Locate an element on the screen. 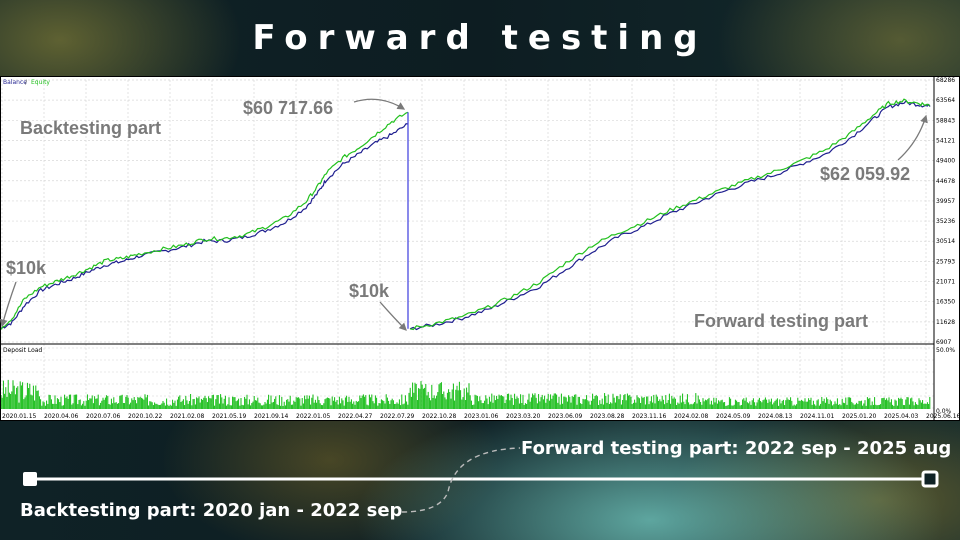  legend: Balance / Equity is located at coordinates (26, 82).